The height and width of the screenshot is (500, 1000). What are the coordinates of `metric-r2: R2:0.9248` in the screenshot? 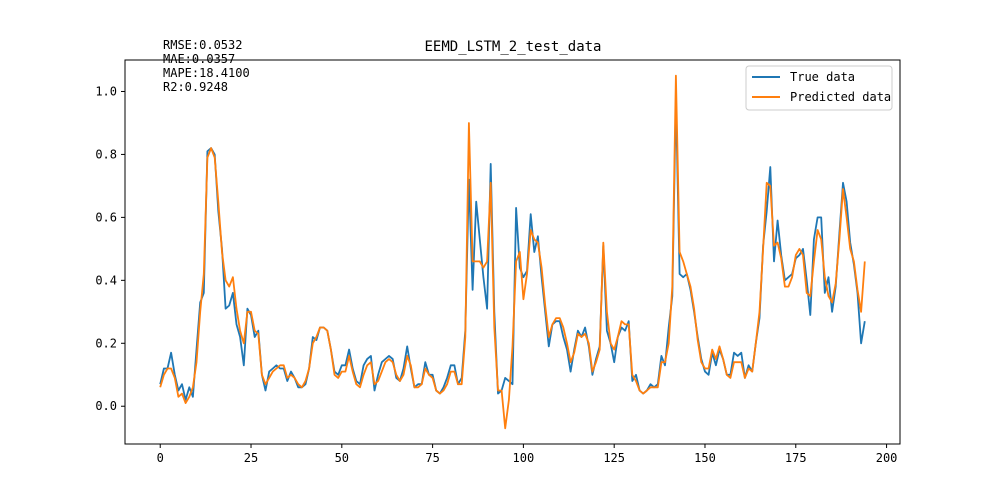 It's located at (195, 87).